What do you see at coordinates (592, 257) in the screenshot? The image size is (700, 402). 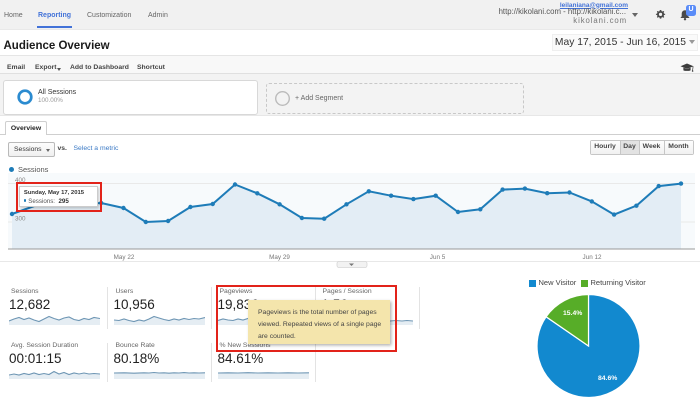 I see `svg-text: Jun 12` at bounding box center [592, 257].